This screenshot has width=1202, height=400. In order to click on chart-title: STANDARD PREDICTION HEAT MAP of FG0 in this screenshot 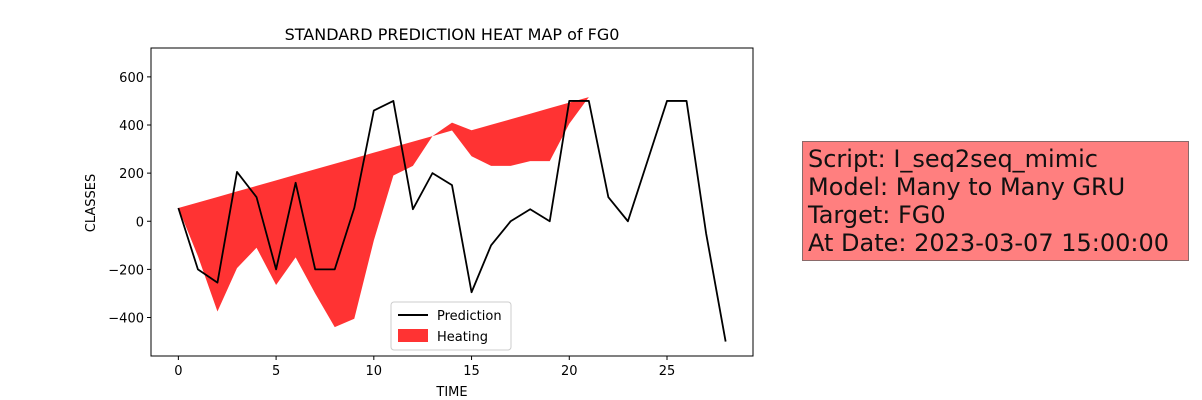, I will do `click(452, 34)`.